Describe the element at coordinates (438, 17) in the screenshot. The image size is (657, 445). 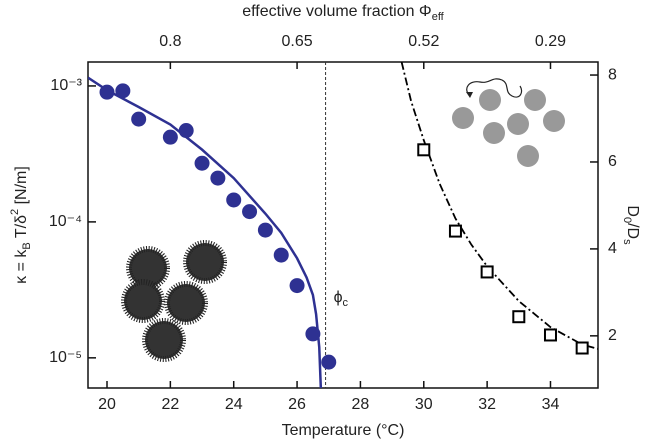
I see `label-part: eff` at that location.